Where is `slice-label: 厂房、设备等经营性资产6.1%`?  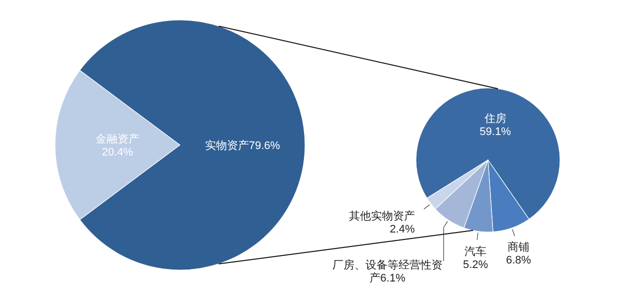 slice-label: 厂房、设备等经营性资产6.1% is located at coordinates (387, 271).